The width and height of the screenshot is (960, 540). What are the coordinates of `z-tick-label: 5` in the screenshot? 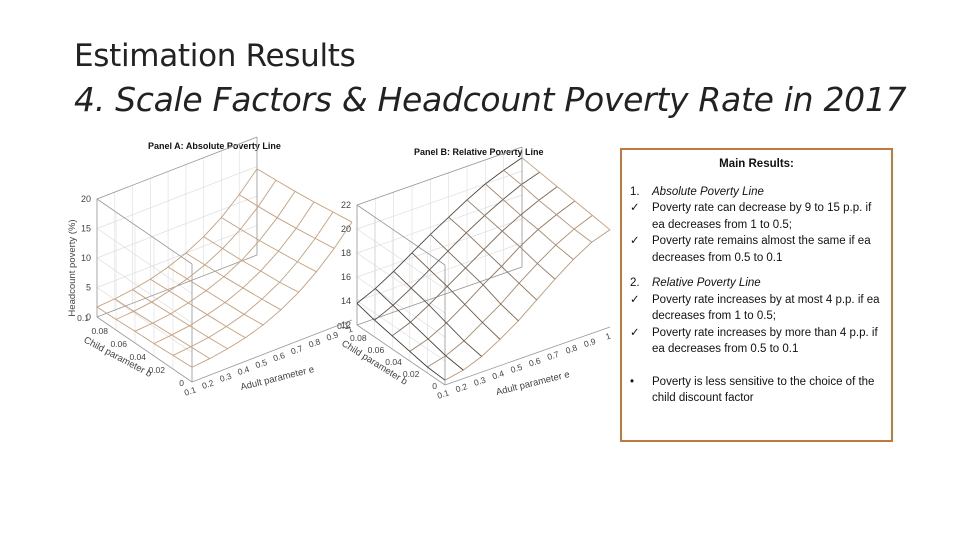 It's located at (88, 288).